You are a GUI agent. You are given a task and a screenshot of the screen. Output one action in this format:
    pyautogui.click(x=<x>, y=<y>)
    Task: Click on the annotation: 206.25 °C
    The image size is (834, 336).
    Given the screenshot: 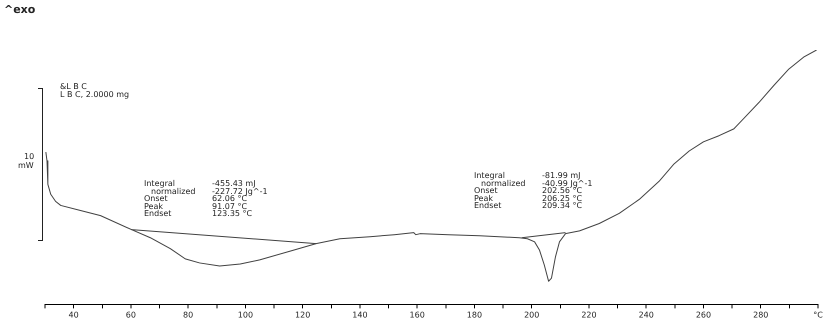 What is the action you would take?
    pyautogui.click(x=562, y=198)
    